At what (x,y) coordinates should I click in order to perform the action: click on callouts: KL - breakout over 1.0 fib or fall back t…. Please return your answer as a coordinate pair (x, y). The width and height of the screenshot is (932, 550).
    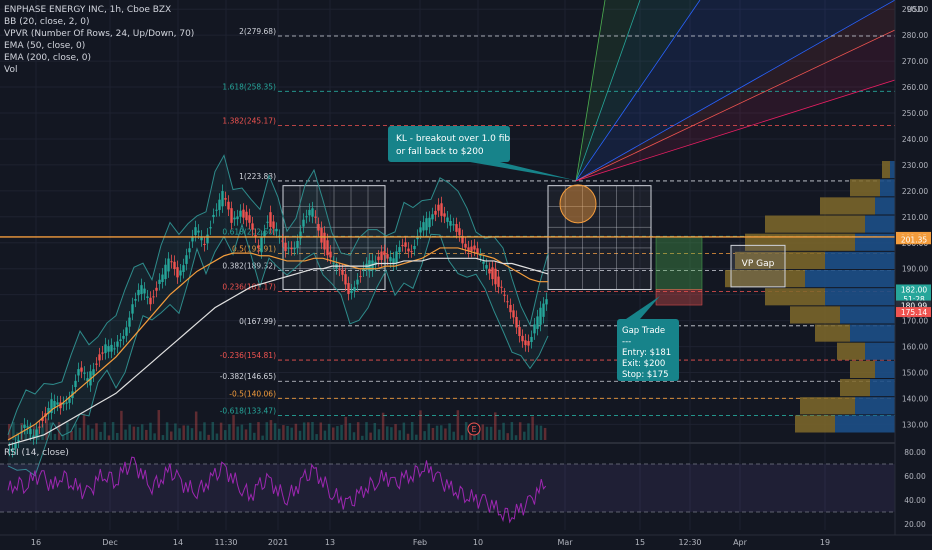
    Looking at the image, I should click on (533, 253).